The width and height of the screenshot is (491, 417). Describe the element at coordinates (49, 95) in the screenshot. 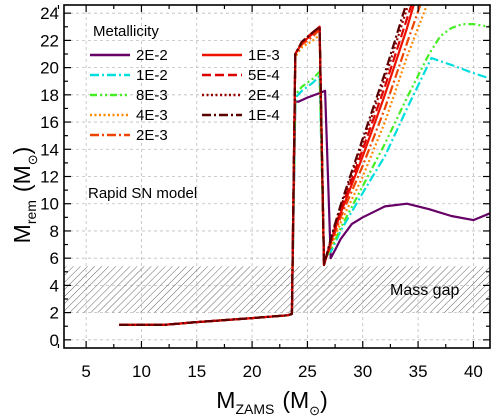

I see `y-tick-label: 18` at that location.